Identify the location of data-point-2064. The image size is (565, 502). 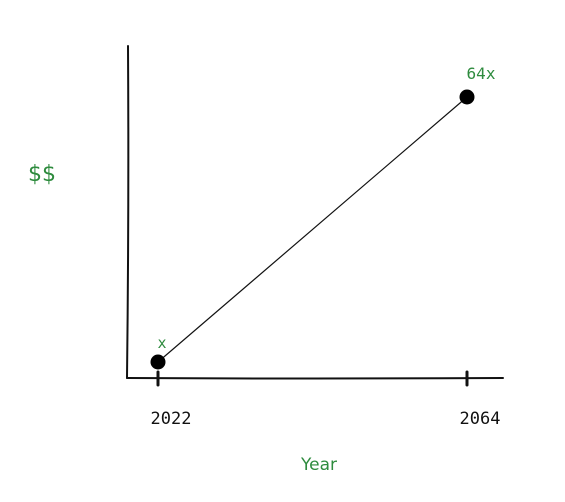
(467, 97).